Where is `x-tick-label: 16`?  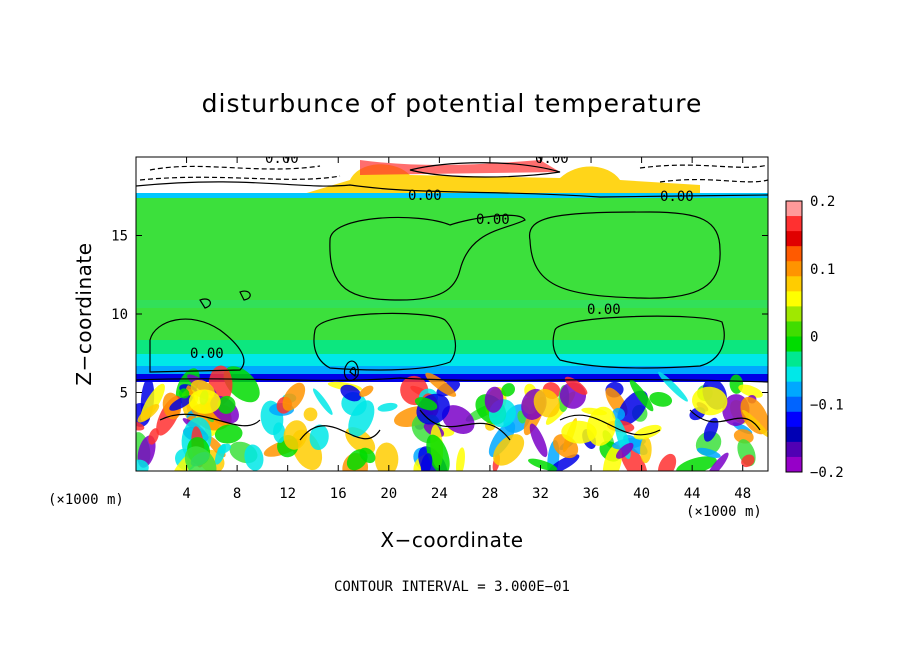 x-tick-label: 16 is located at coordinates (338, 494).